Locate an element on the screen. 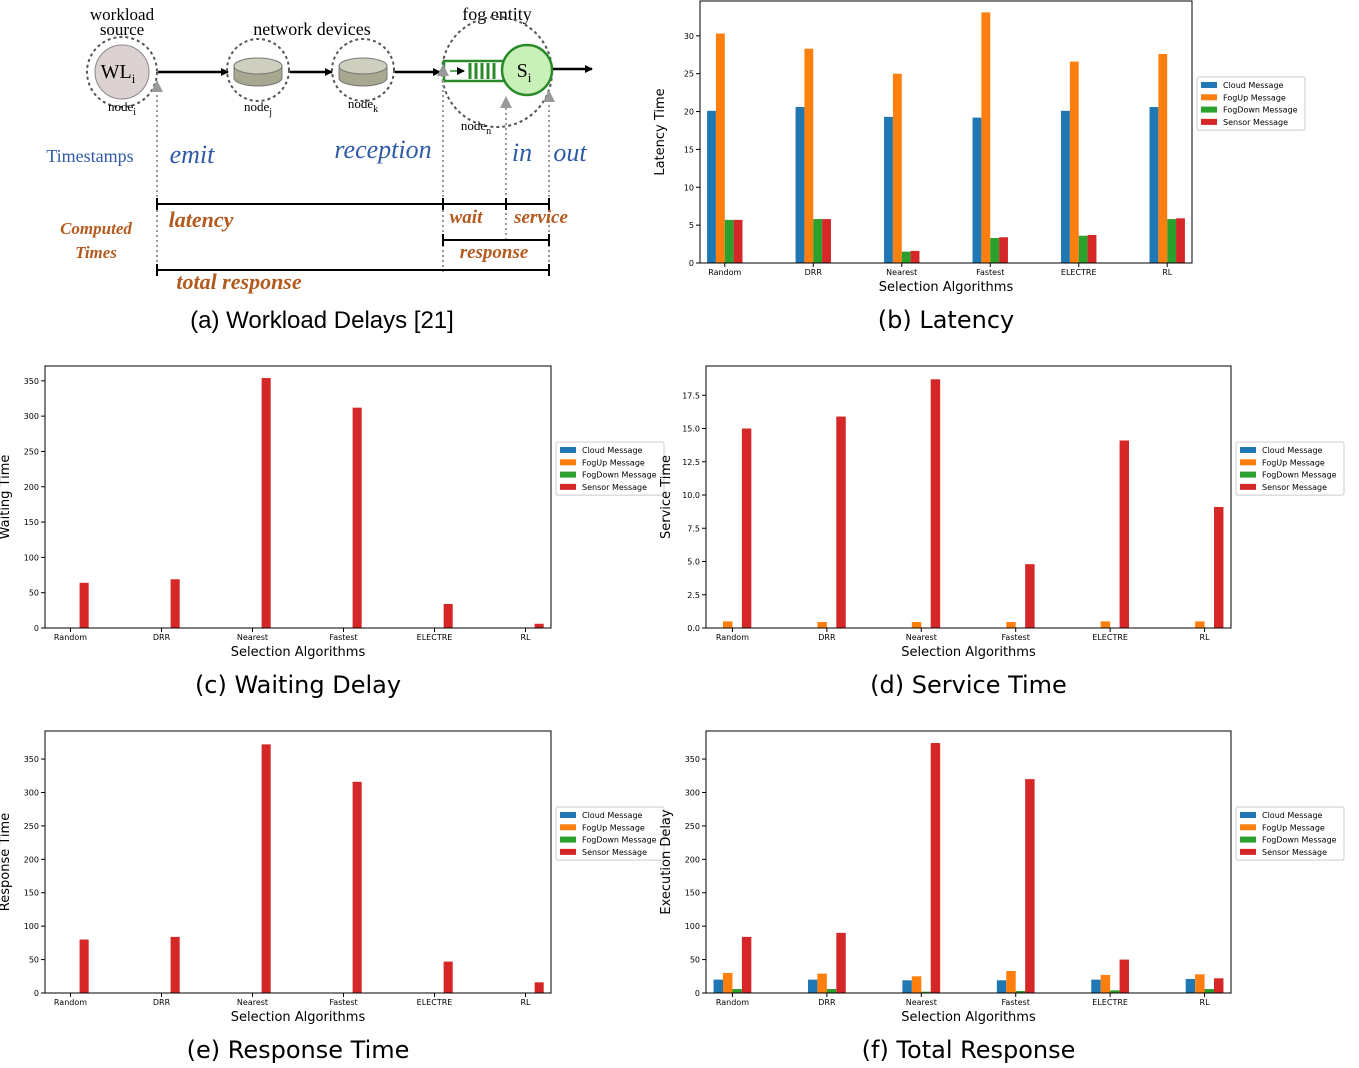  caption: (a) Workload Delays [21] is located at coordinates (322, 320).